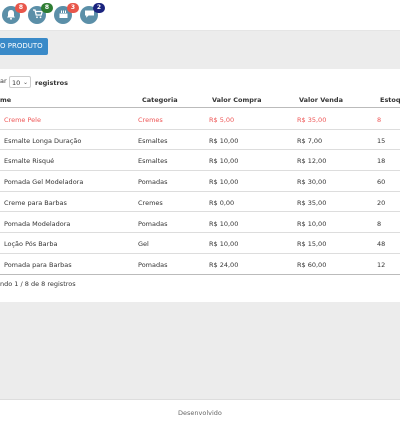  I want to click on cell-name: Creme para Barbas, so click(35, 202).